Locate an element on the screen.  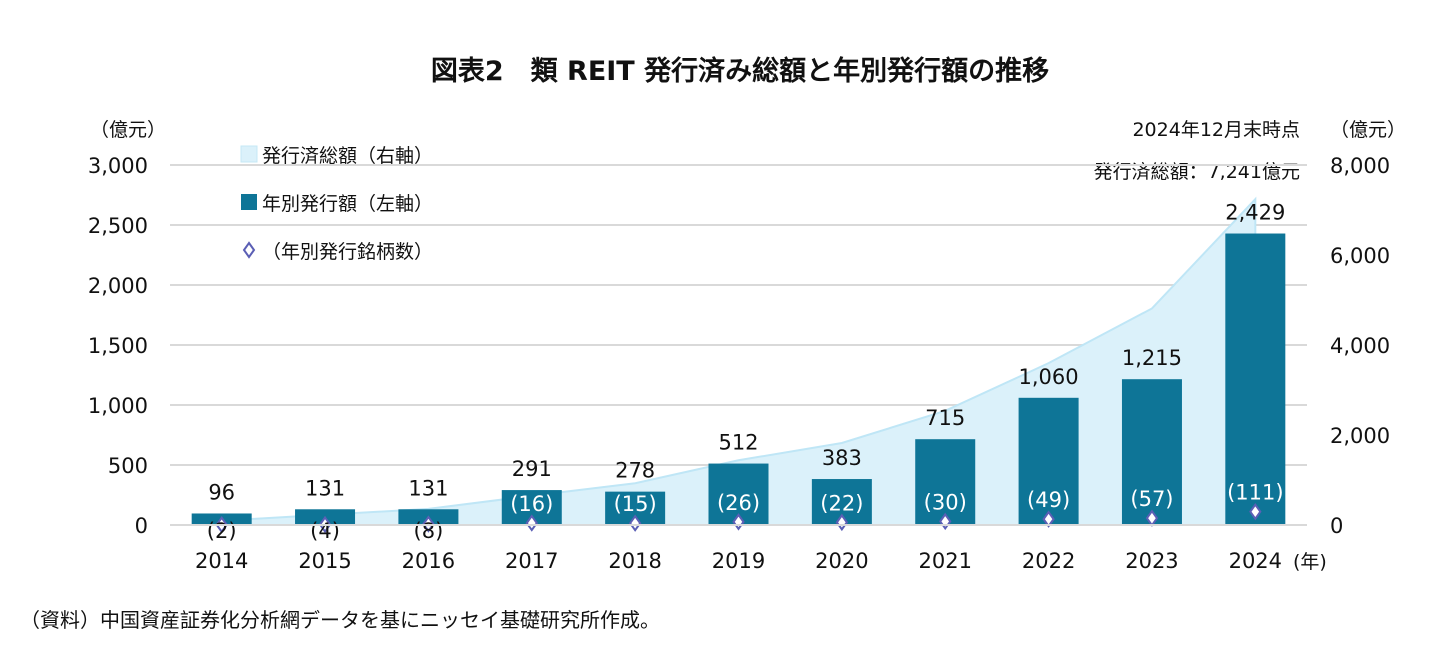
x-tick-label: 2023 is located at coordinates (1151, 561).